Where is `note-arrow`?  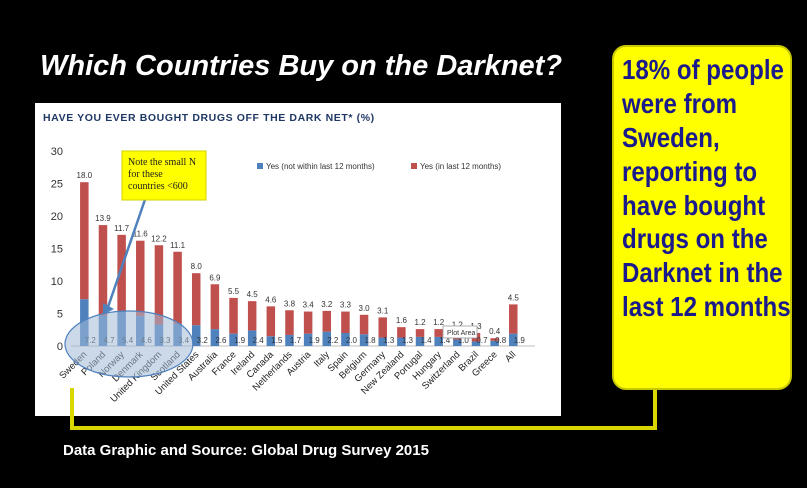 note-arrow is located at coordinates (128, 249).